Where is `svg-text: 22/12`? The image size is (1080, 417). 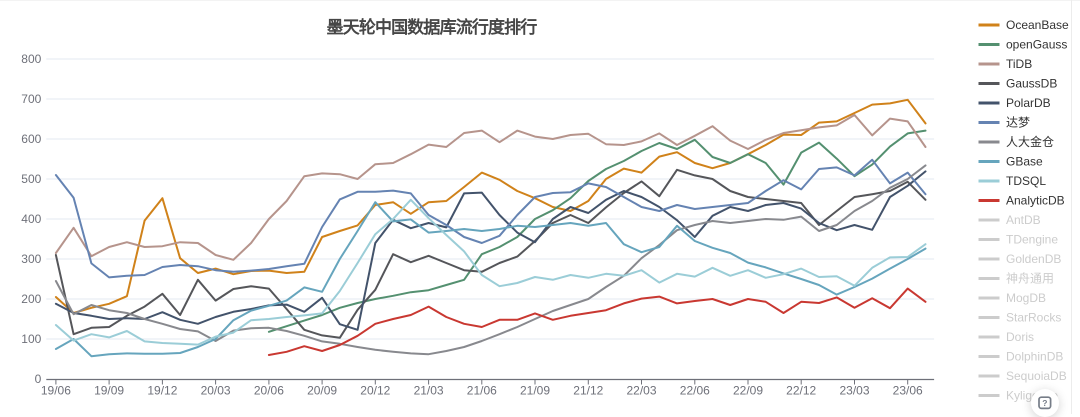 svg-text: 22/12 is located at coordinates (801, 391).